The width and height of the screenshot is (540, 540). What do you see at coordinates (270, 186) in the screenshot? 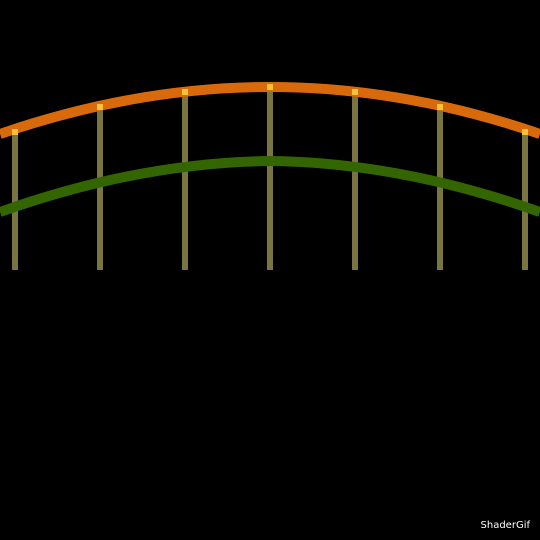
I see `lower-arc` at bounding box center [270, 186].